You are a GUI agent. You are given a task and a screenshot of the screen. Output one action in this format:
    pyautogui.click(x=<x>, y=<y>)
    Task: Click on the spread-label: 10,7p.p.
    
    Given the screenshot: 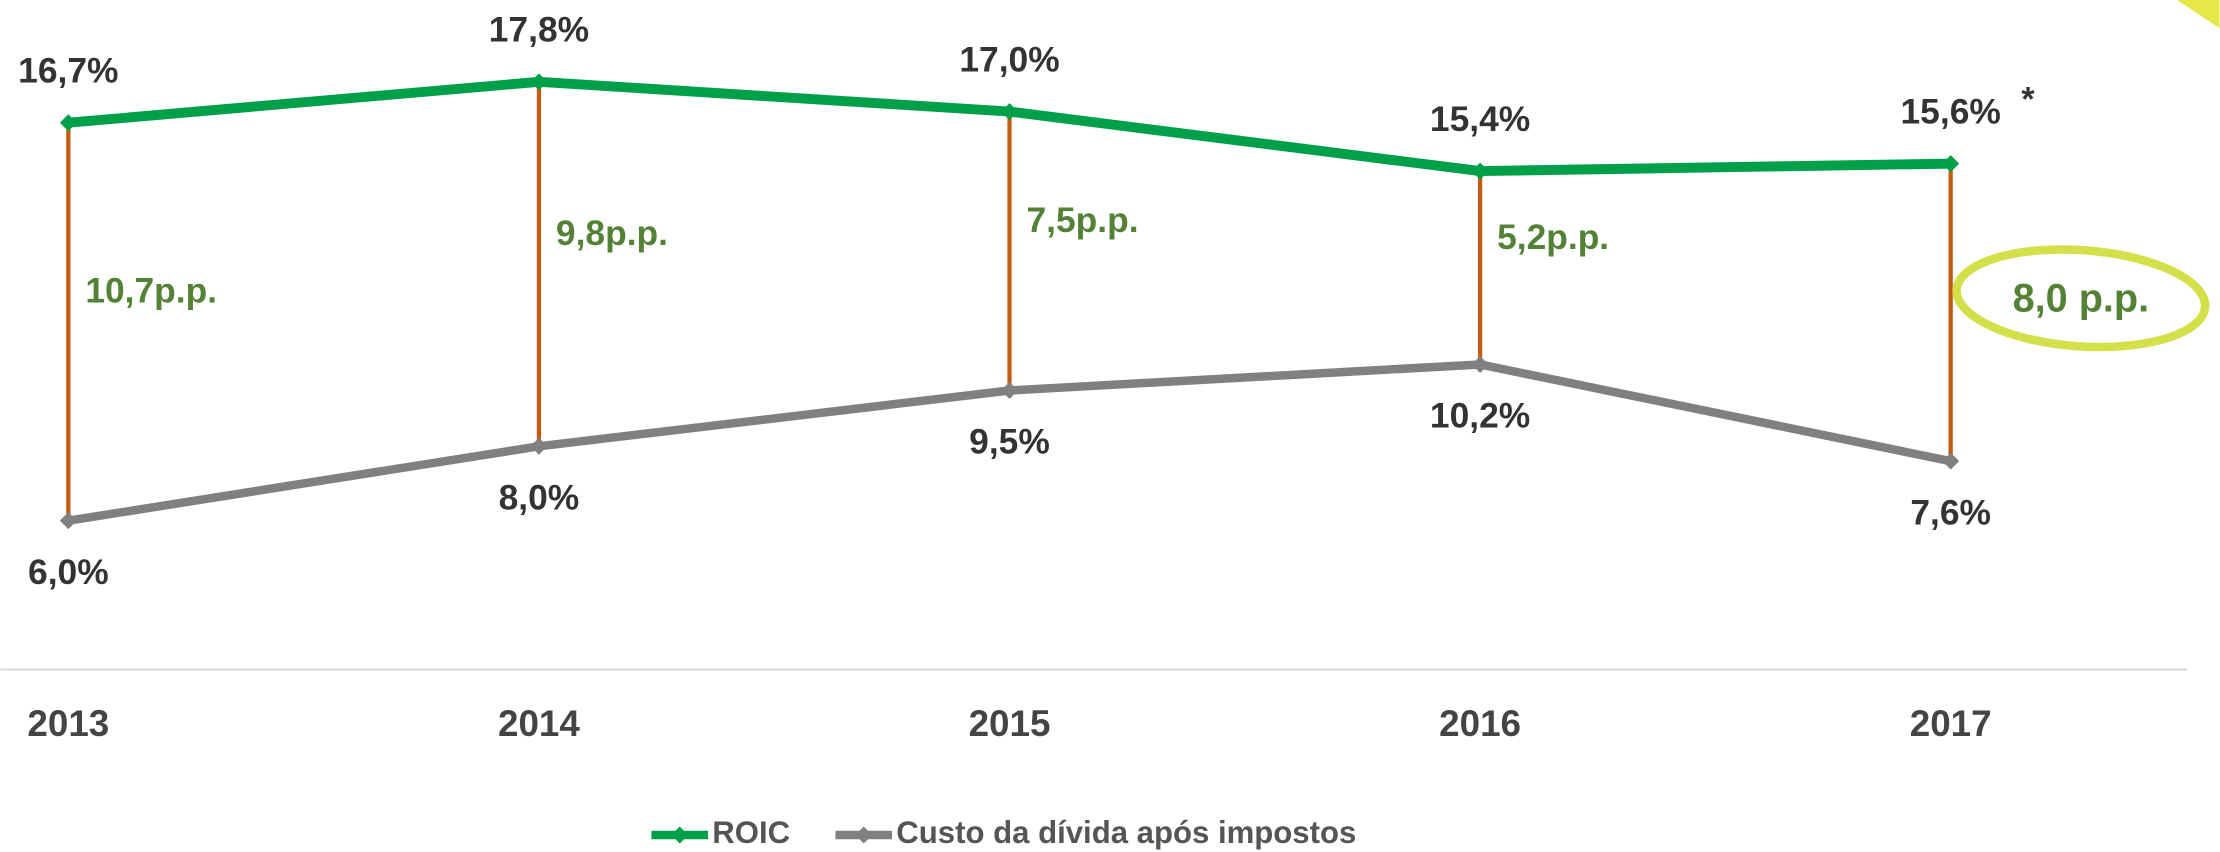 What is the action you would take?
    pyautogui.click(x=151, y=291)
    